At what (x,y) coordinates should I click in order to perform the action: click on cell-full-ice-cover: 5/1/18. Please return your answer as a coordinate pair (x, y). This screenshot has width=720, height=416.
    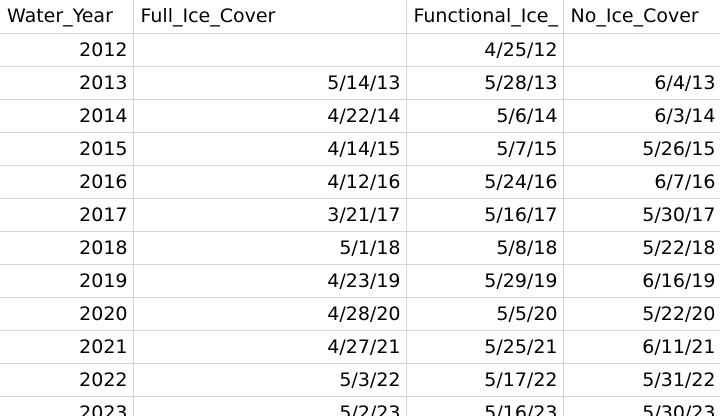
    Looking at the image, I should click on (270, 248).